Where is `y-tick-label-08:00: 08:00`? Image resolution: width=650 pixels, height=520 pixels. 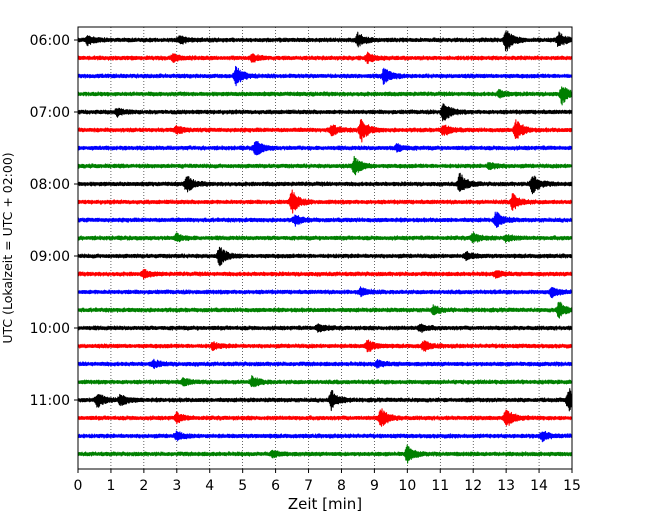 y-tick-label-08:00: 08:00 is located at coordinates (50, 185).